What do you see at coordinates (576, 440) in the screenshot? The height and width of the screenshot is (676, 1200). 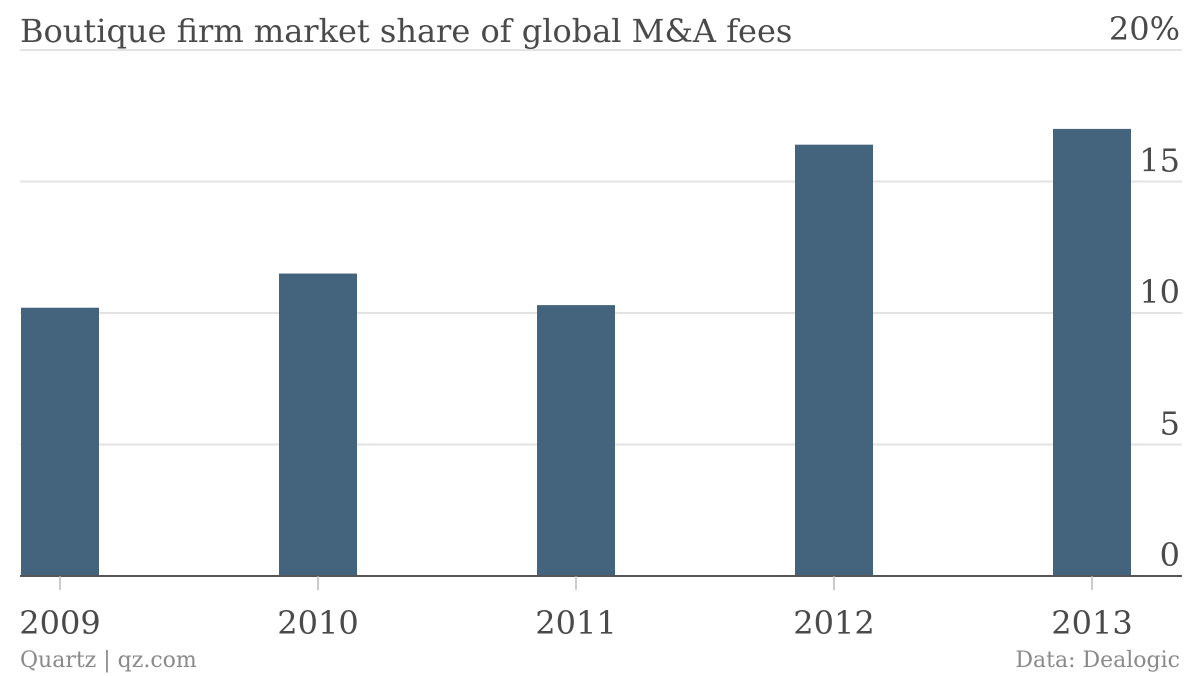 I see `bar-2011` at bounding box center [576, 440].